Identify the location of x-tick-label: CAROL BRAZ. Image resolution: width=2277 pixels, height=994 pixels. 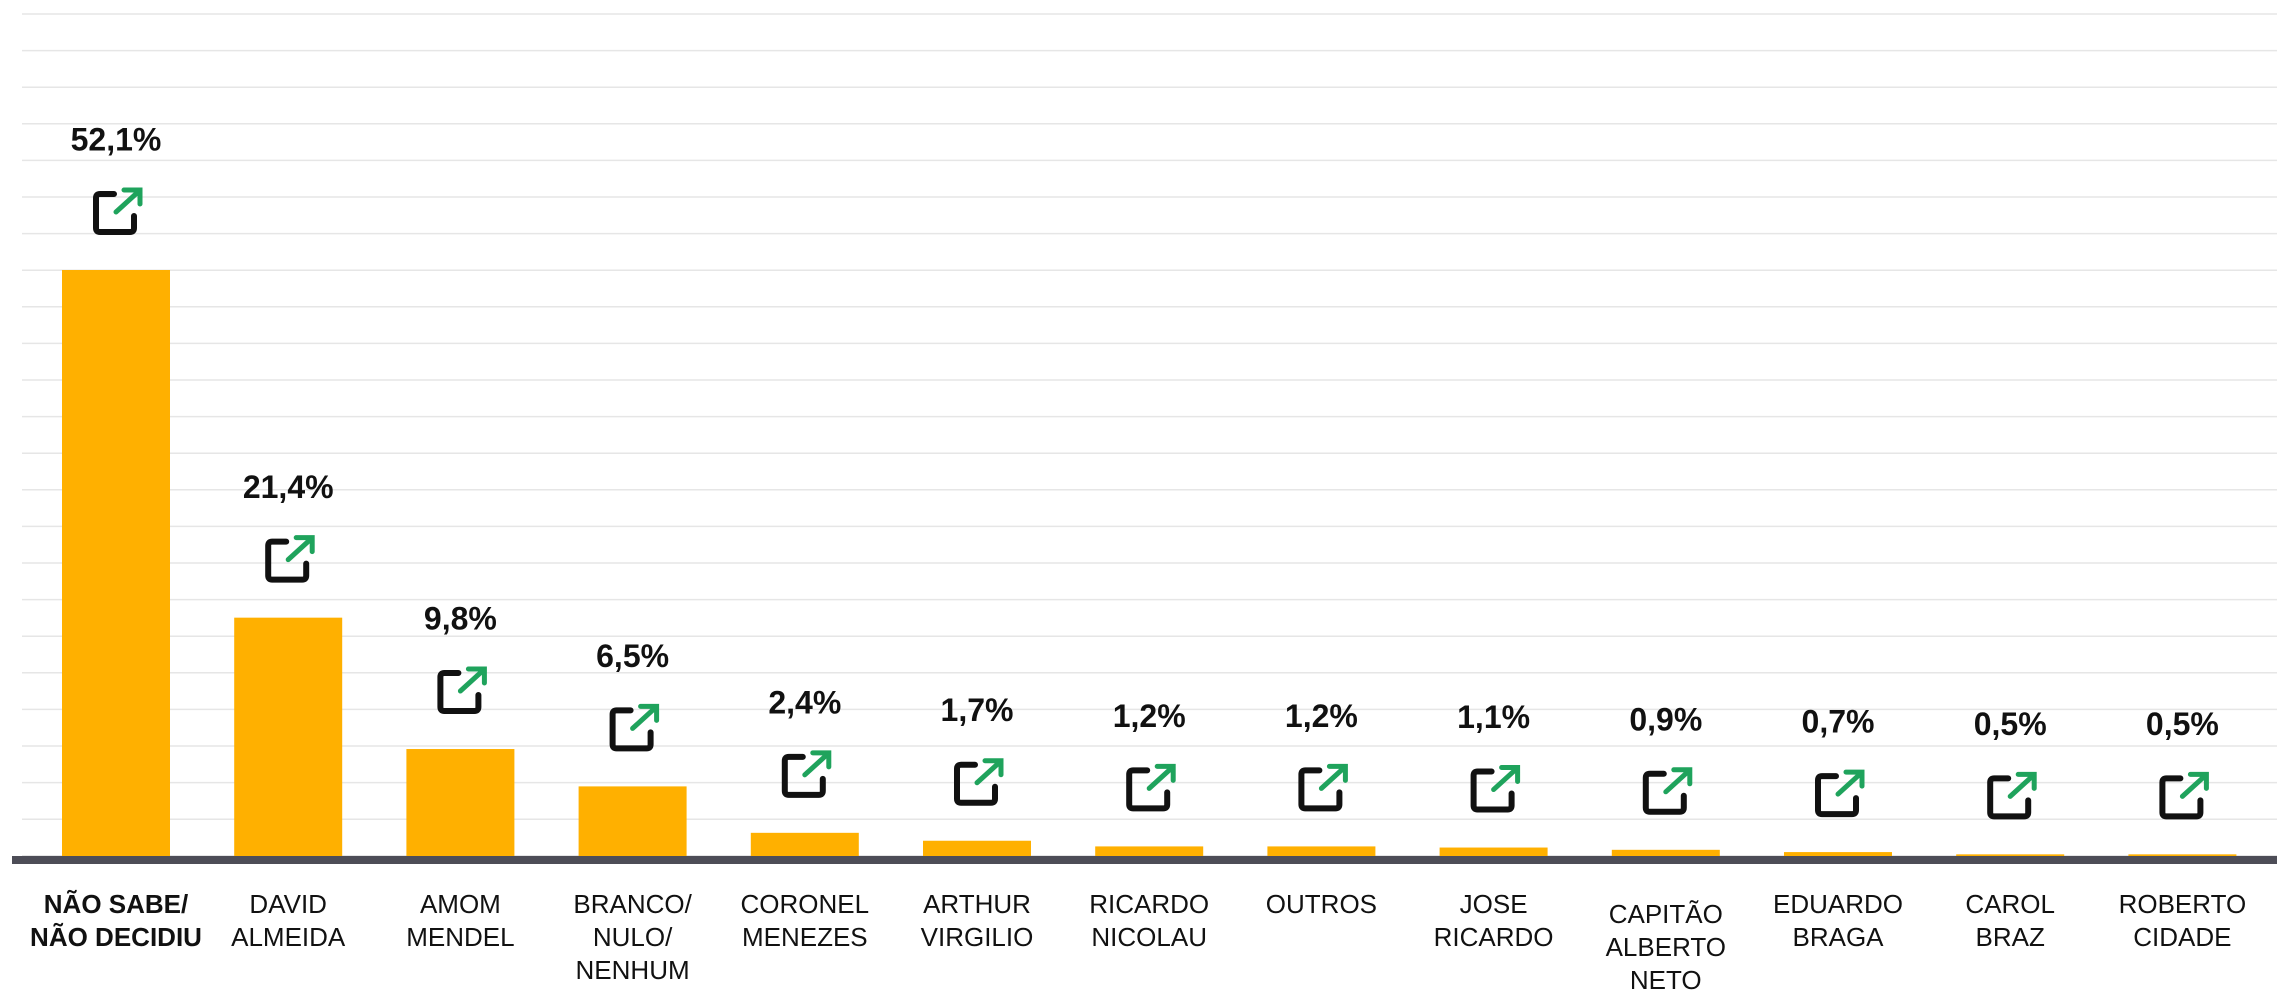
(2010, 920).